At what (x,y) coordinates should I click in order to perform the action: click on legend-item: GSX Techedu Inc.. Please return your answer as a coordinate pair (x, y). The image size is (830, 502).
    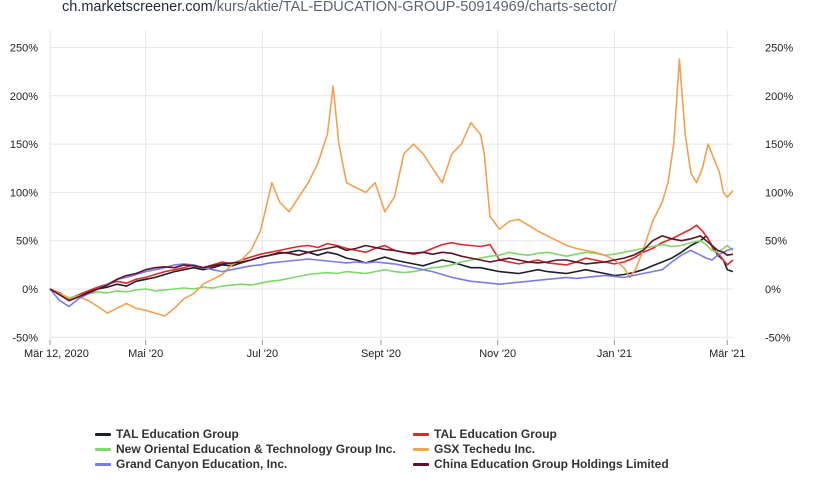
    Looking at the image, I should click on (474, 449).